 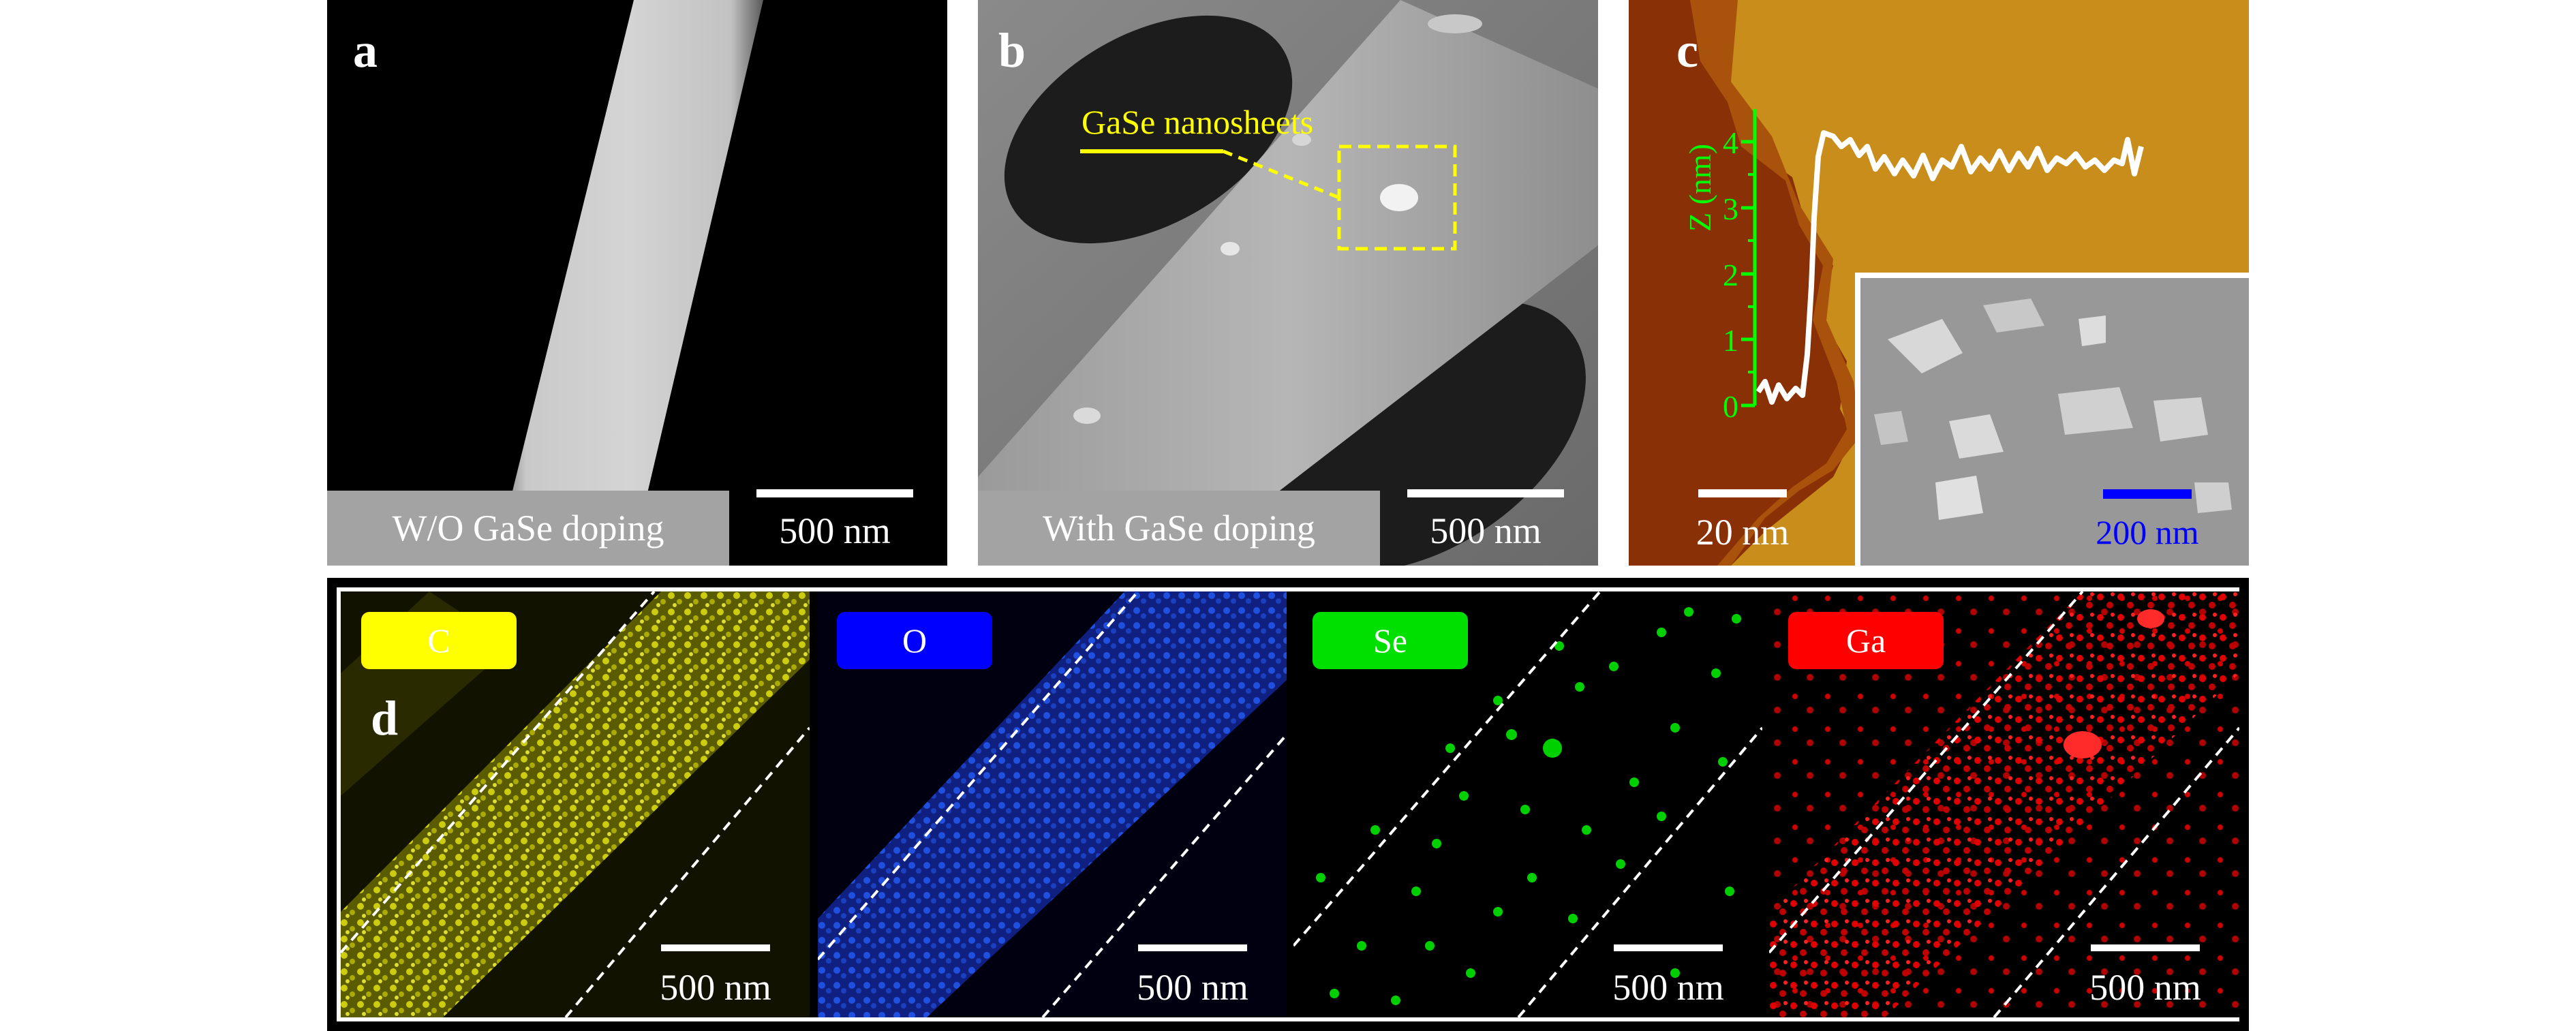 I want to click on panel-c-sem-inset, so click(x=2052, y=419).